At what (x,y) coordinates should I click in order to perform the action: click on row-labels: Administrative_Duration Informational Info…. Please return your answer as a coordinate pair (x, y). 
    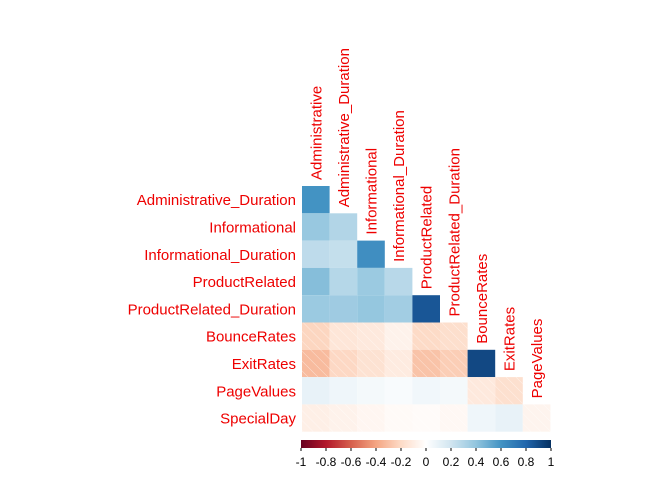
    Looking at the image, I should click on (212, 309).